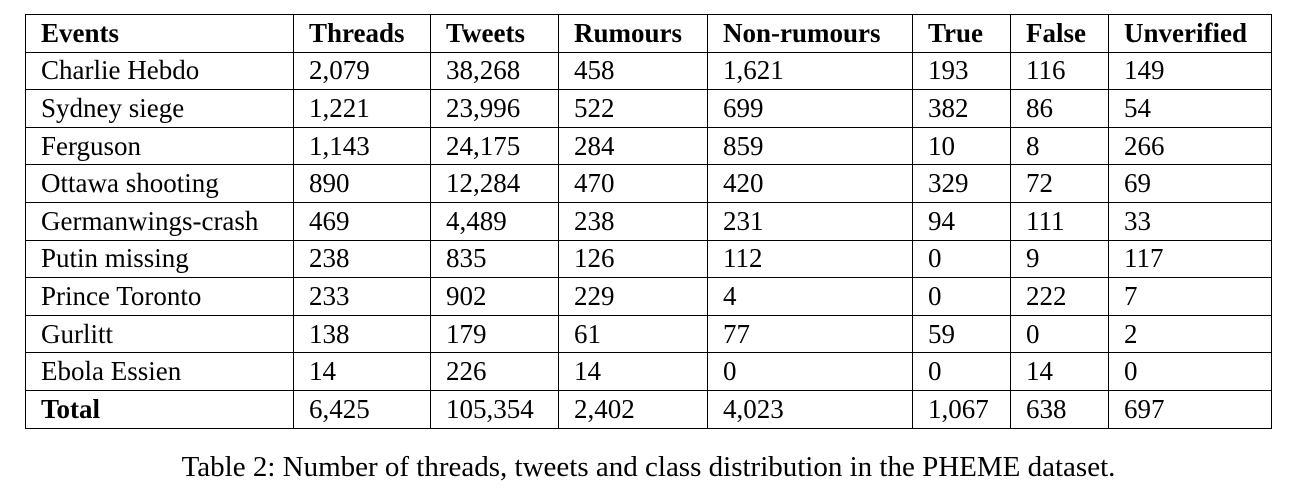 Image resolution: width=1297 pixels, height=502 pixels. I want to click on cell-false: 72, so click(1059, 183).